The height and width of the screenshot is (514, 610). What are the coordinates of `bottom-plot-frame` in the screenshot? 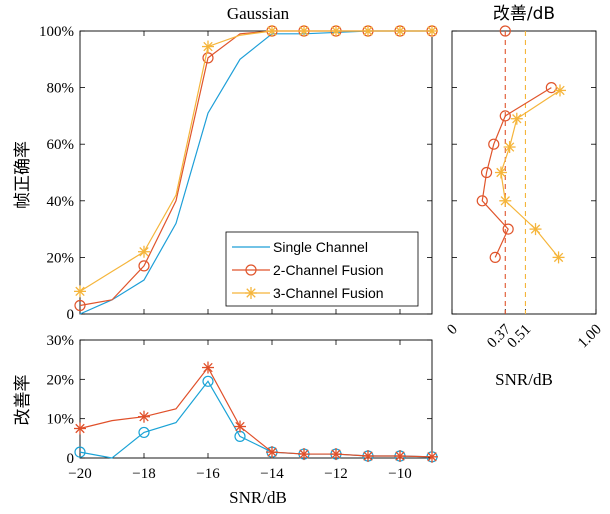 It's located at (256, 399).